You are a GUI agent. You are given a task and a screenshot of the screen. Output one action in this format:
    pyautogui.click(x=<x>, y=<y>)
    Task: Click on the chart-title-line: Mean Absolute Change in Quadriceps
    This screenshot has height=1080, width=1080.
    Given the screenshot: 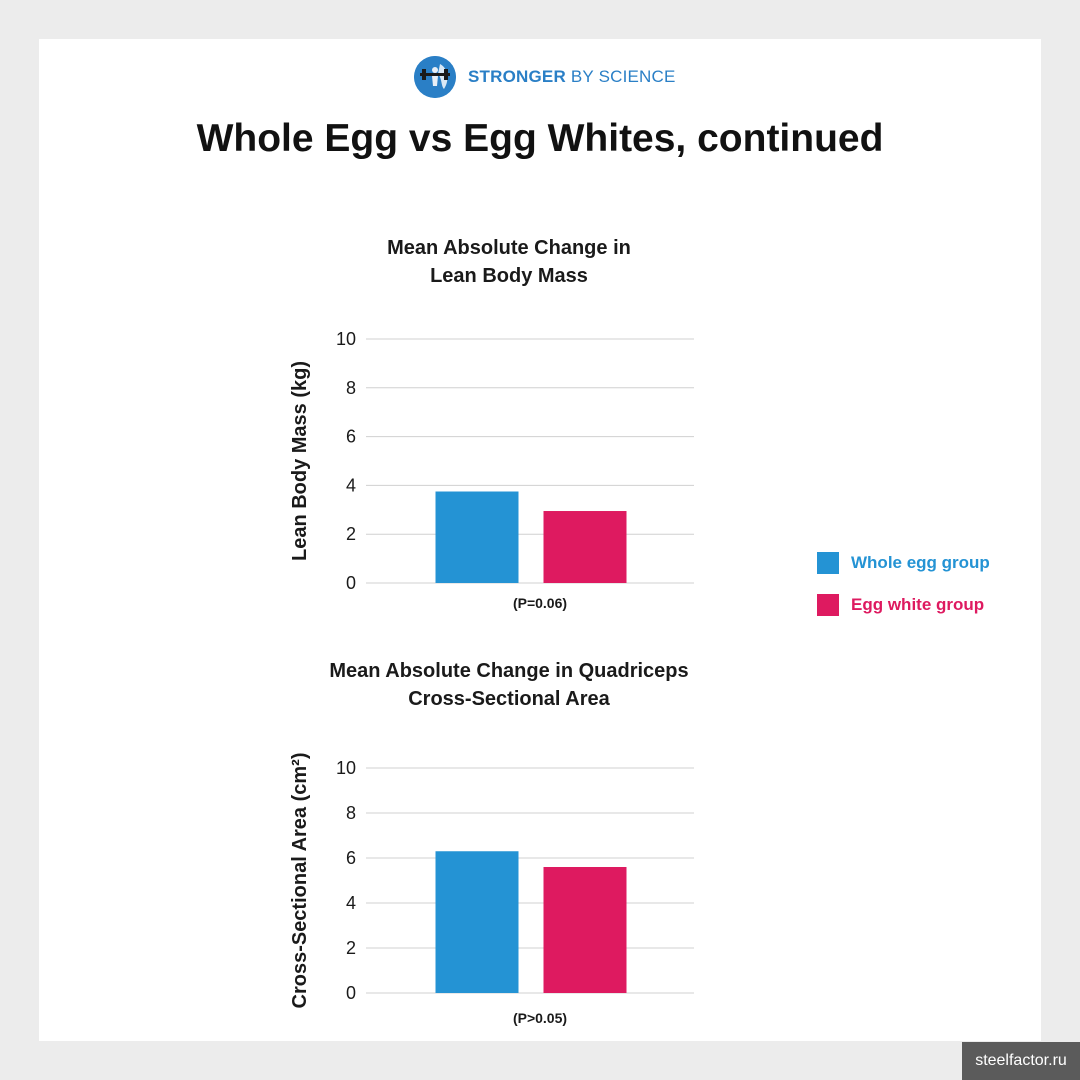 What is the action you would take?
    pyautogui.click(x=509, y=671)
    